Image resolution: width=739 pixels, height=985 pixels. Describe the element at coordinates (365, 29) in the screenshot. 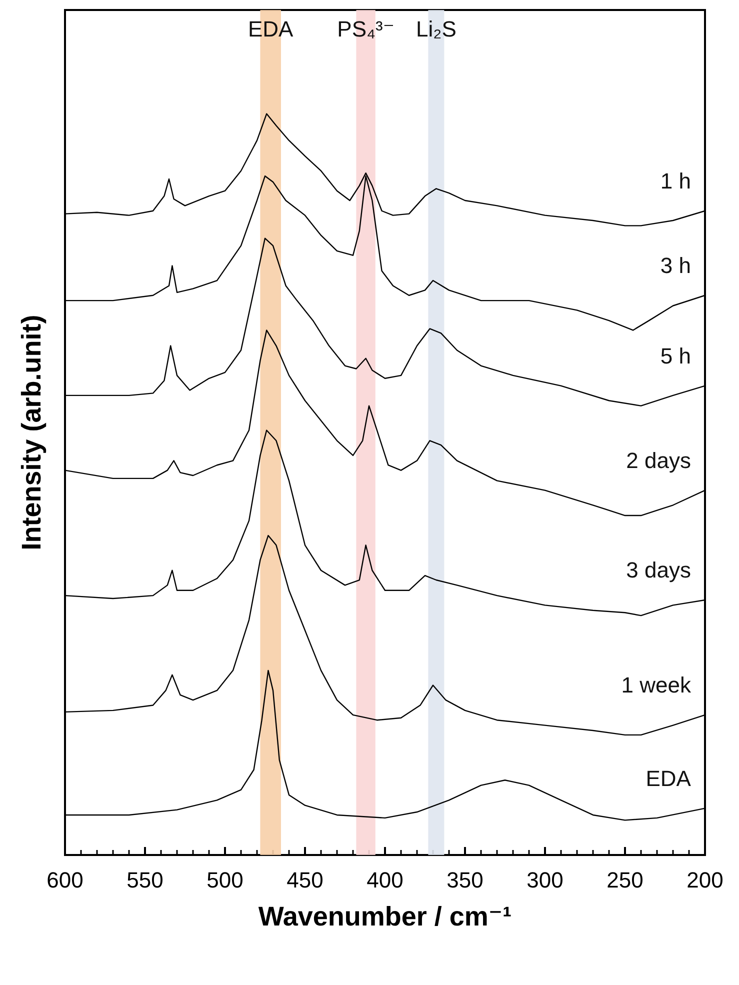

I see `band-label: PS₄³⁻` at that location.